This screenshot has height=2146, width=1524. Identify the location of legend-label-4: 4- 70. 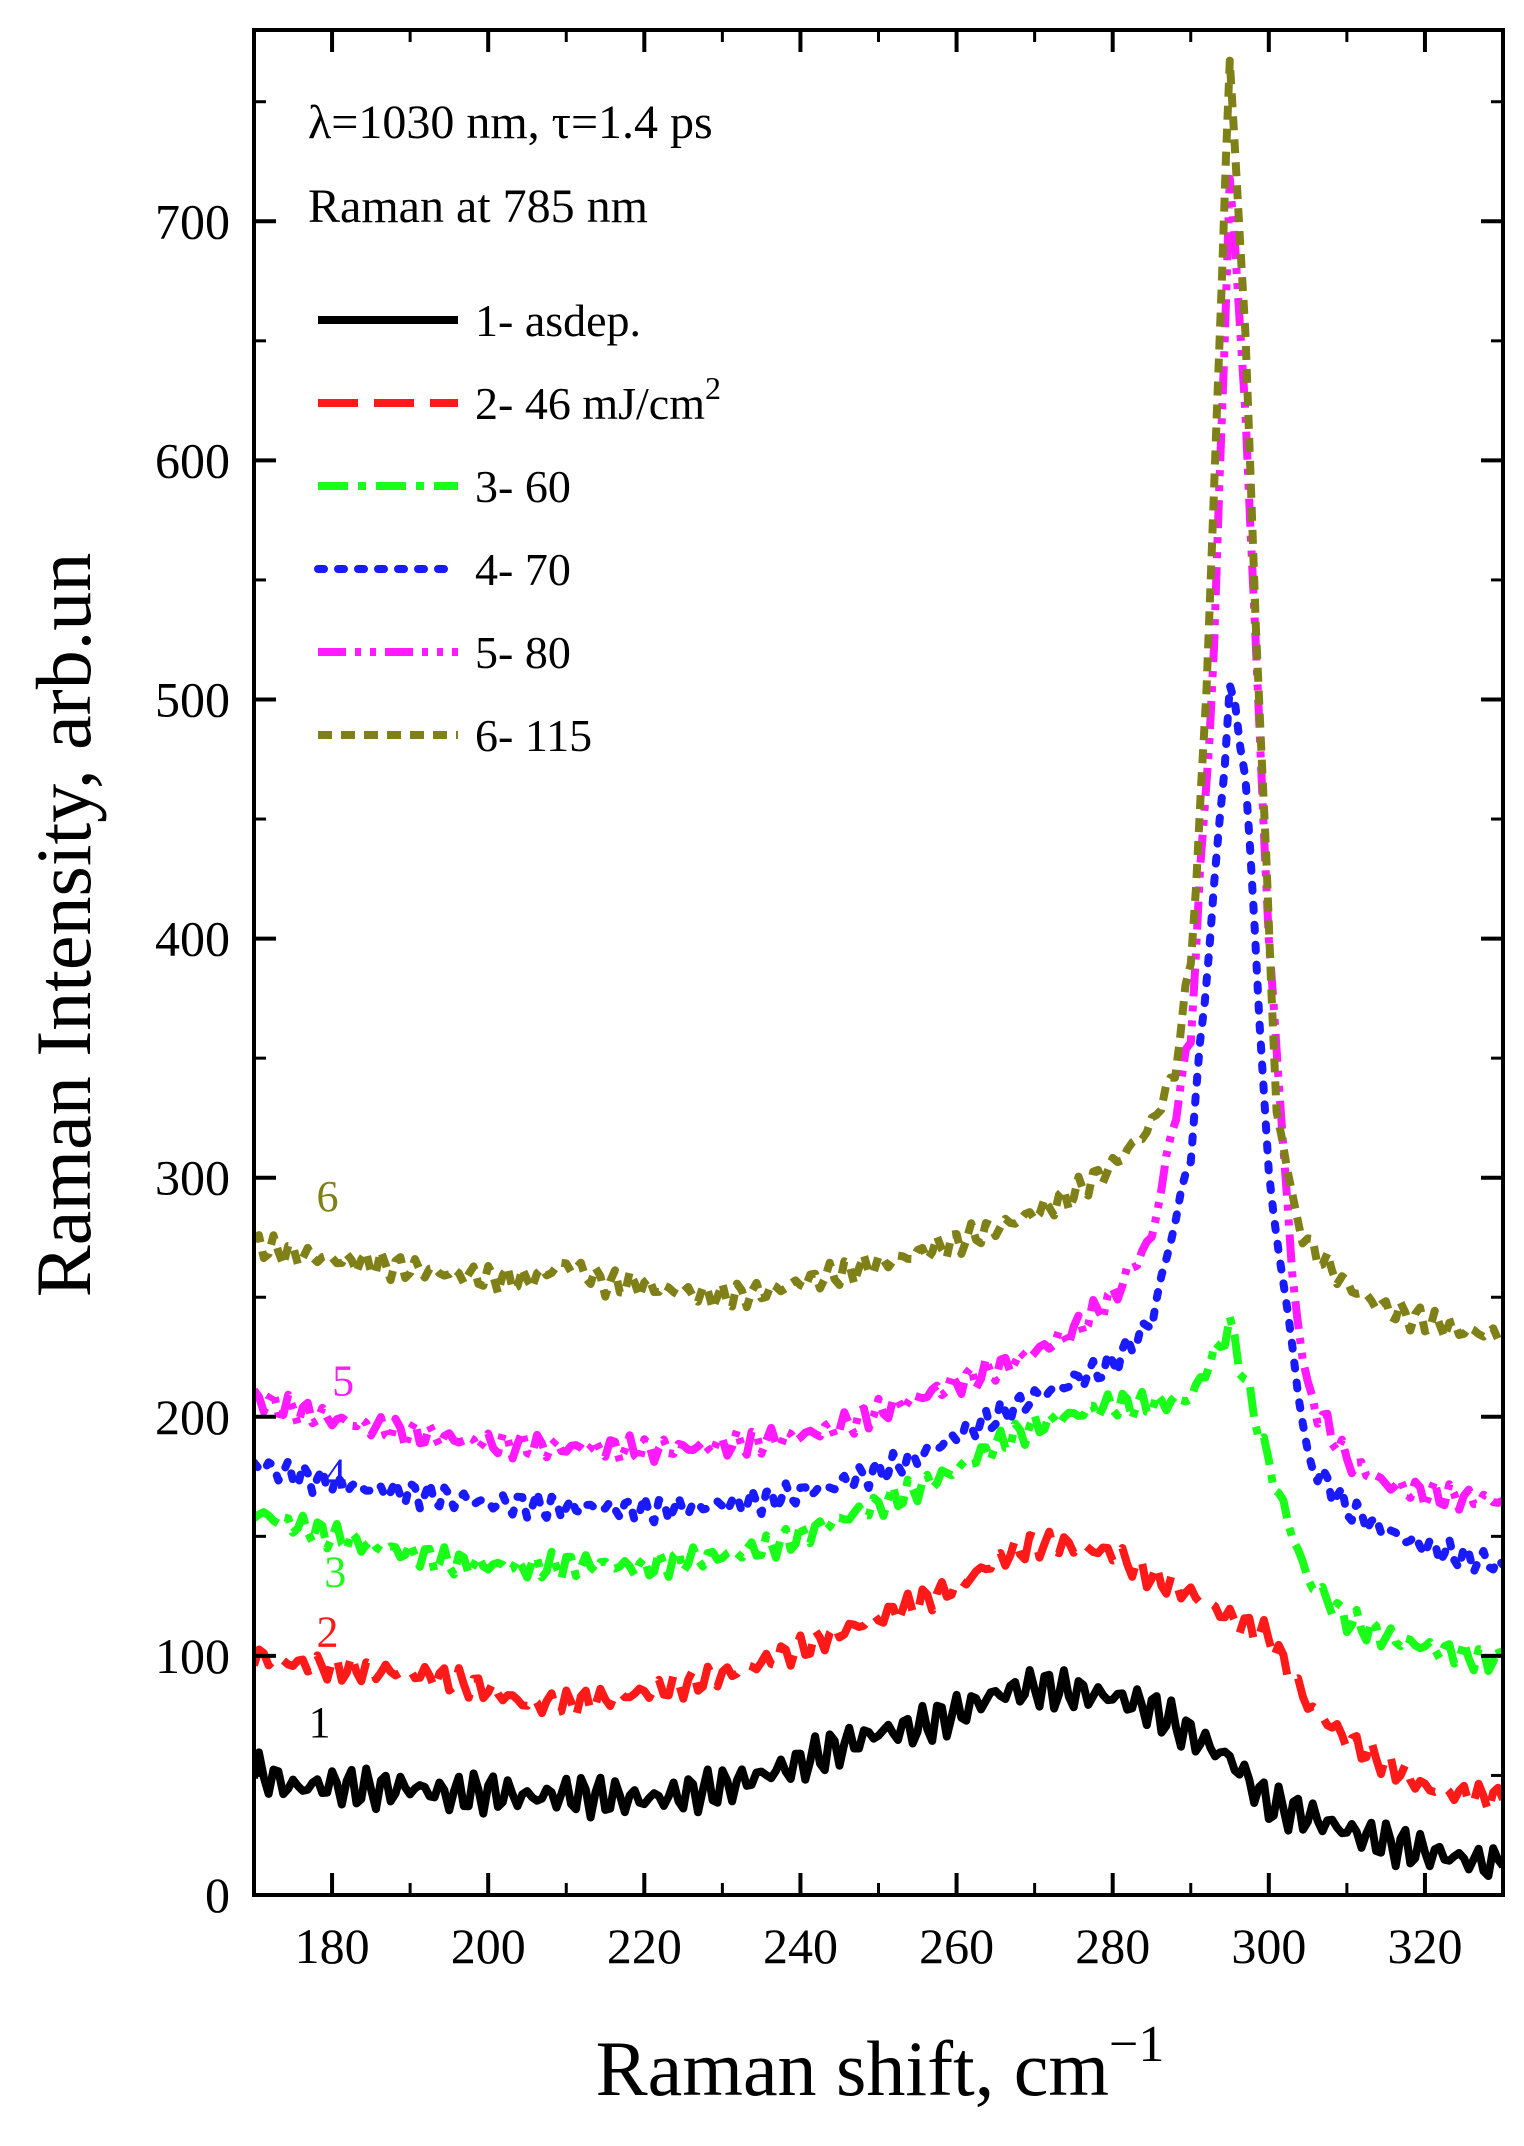
(523, 569).